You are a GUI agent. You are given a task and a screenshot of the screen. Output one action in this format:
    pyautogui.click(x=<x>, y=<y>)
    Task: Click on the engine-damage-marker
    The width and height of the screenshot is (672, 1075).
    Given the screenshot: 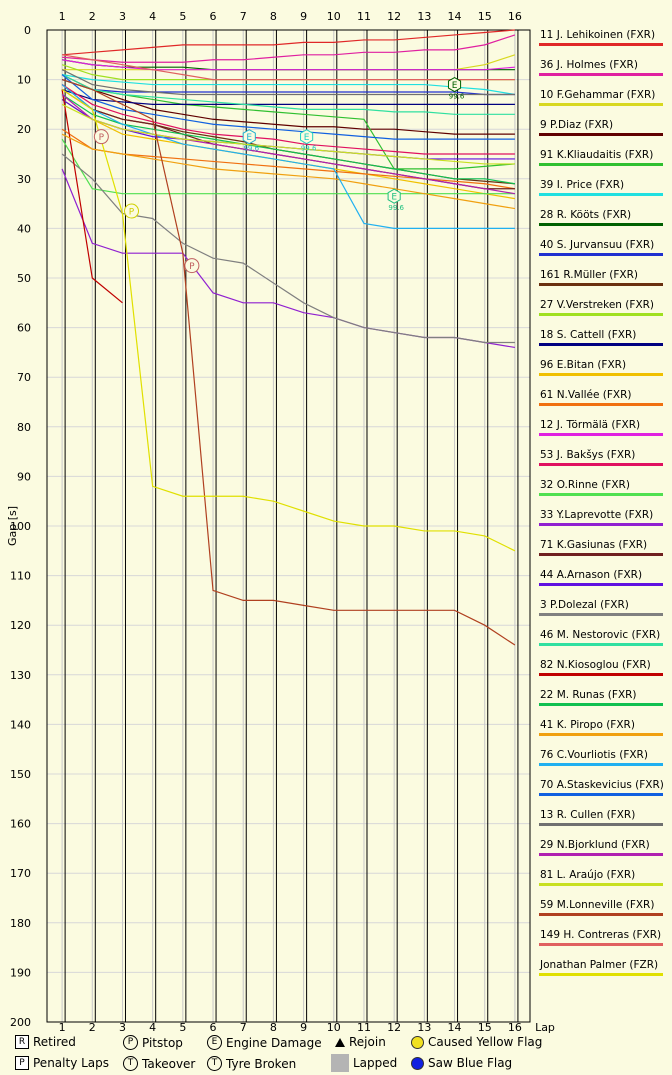 What is the action you would take?
    pyautogui.click(x=307, y=137)
    